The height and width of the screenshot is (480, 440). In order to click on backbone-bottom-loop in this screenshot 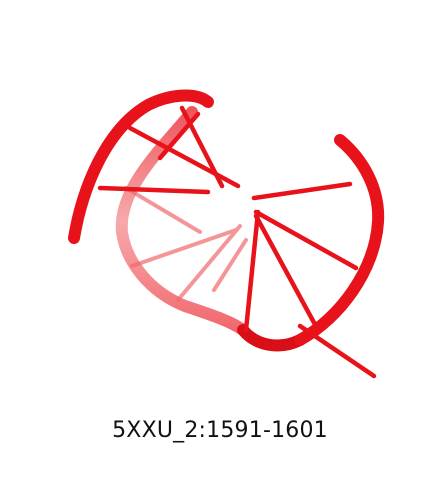, I will do `click(271, 338)`.